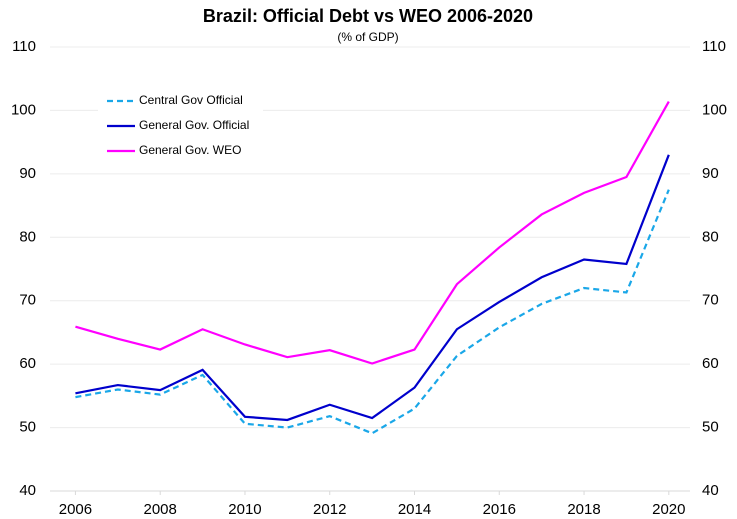 This screenshot has height=519, width=737. I want to click on y-tick-label: 70, so click(27, 300).